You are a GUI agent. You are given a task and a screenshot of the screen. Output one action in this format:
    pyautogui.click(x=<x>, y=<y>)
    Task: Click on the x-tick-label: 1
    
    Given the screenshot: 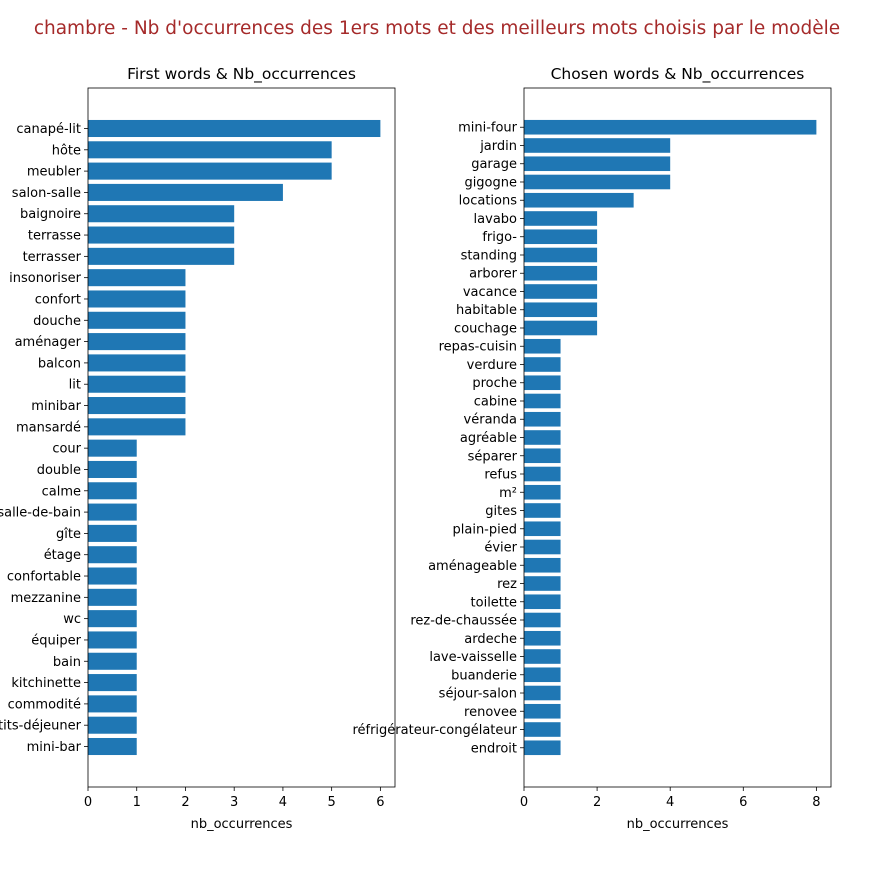 What is the action you would take?
    pyautogui.click(x=137, y=802)
    